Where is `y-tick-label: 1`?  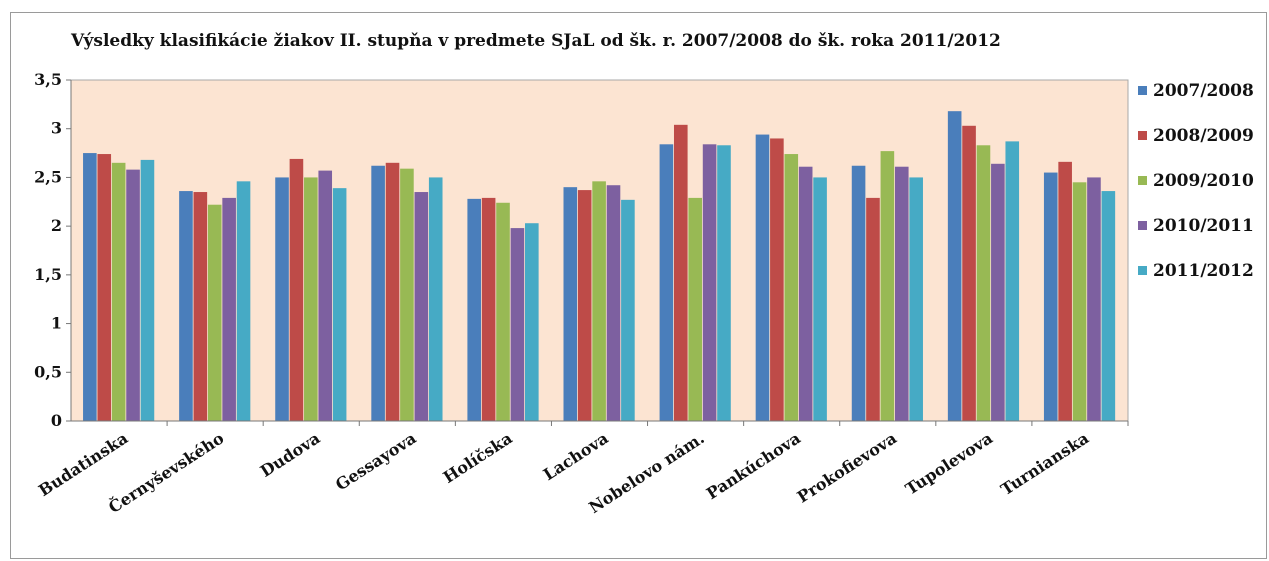 y-tick-label: 1 is located at coordinates (56, 323).